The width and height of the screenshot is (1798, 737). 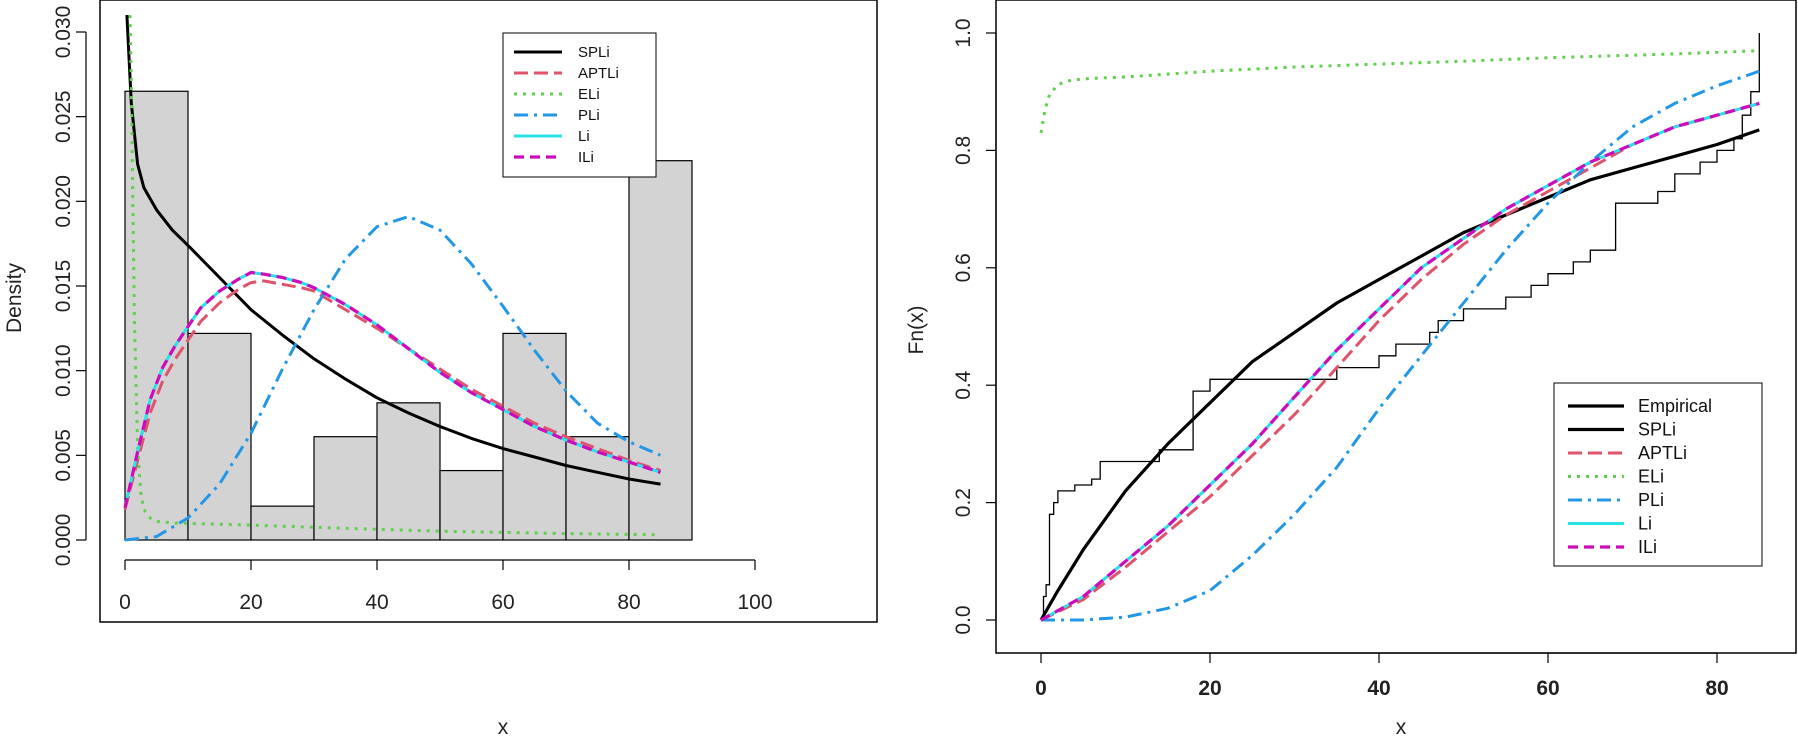 I want to click on left-curve-aptli, so click(x=392, y=394).